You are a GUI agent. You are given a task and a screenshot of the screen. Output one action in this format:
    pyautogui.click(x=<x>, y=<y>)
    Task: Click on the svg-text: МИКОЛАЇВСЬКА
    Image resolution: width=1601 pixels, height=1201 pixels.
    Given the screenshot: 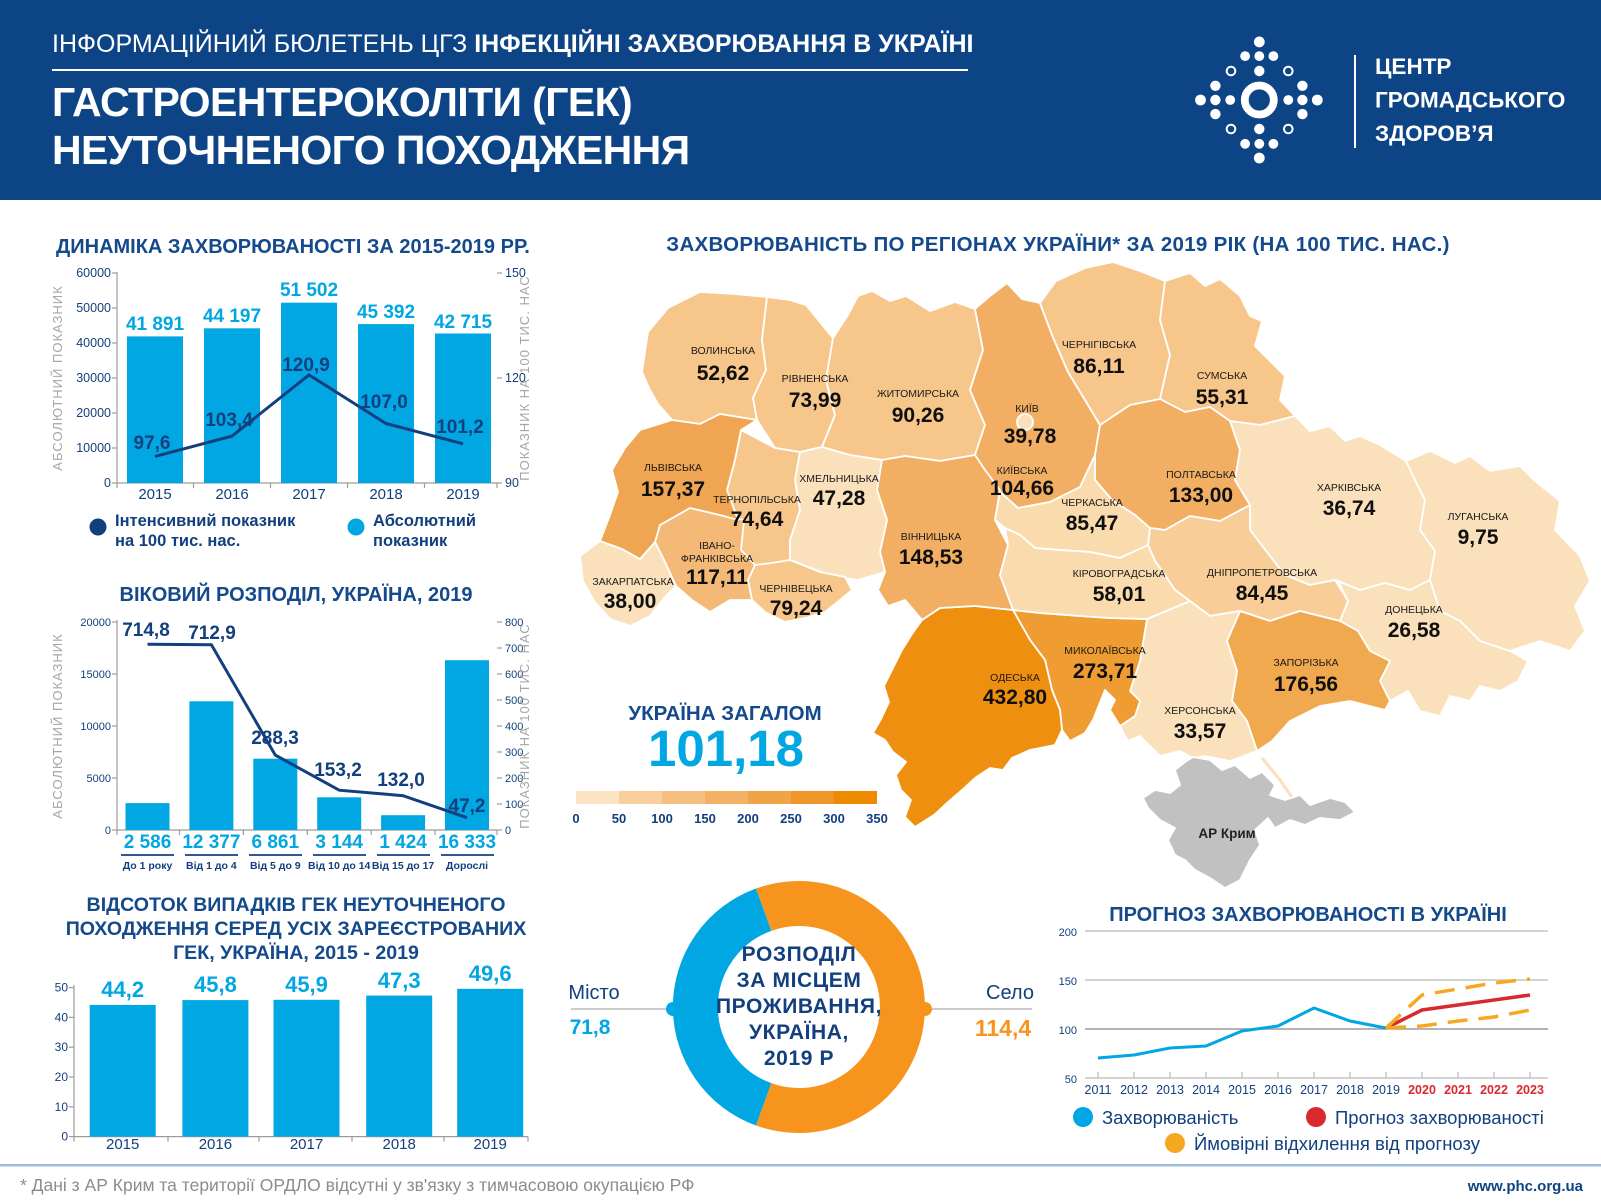 What is the action you would take?
    pyautogui.click(x=1104, y=651)
    